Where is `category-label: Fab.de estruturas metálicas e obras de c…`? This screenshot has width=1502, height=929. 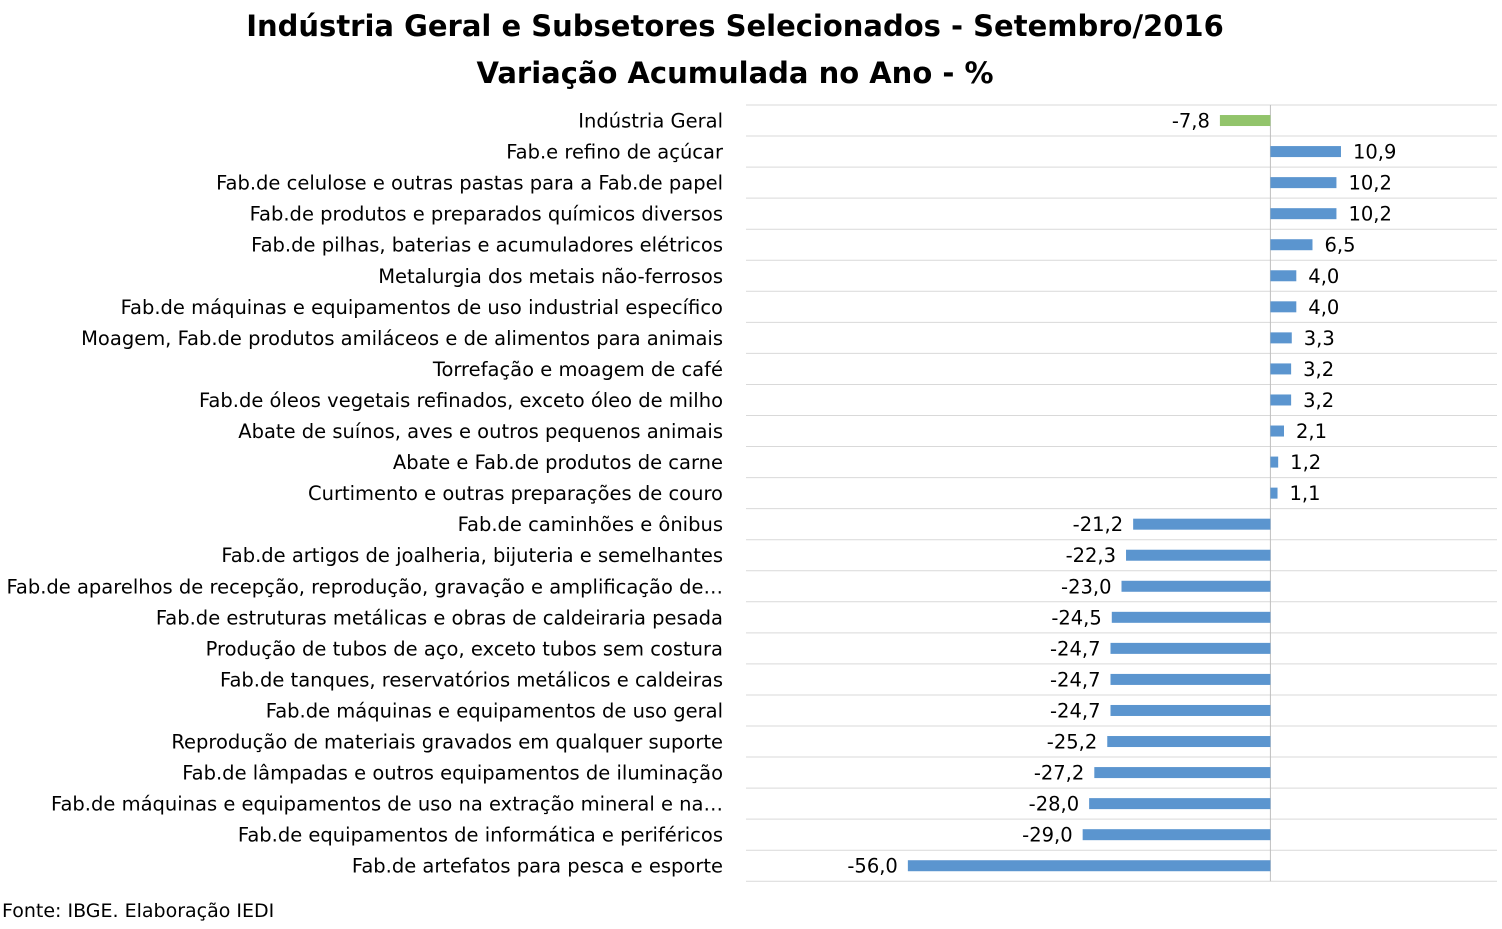
category-label: Fab.de estruturas metálicas e obras de c… is located at coordinates (439, 617).